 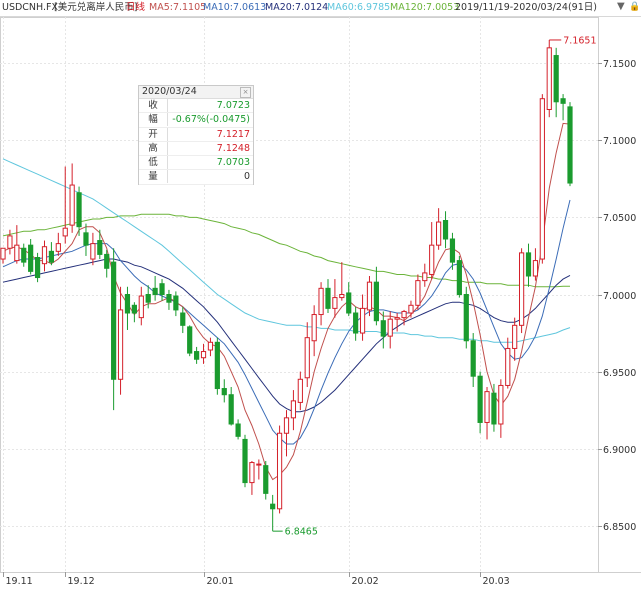 What do you see at coordinates (286, 250) in the screenshot?
I see `ma120-line` at bounding box center [286, 250].